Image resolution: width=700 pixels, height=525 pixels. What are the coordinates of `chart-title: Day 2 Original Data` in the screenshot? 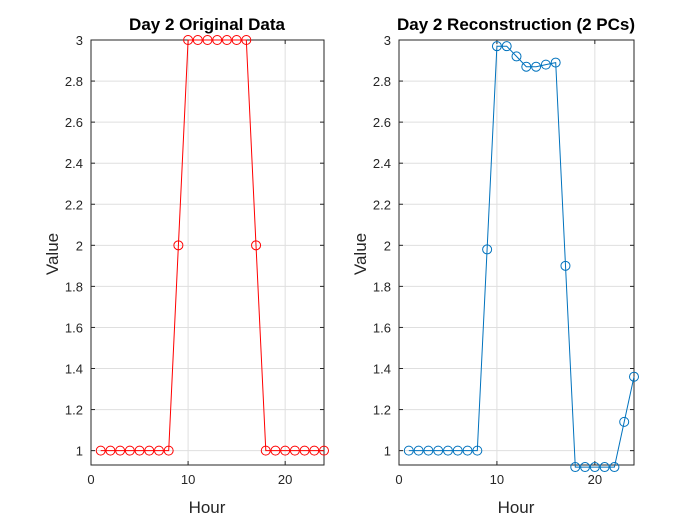 It's located at (207, 24).